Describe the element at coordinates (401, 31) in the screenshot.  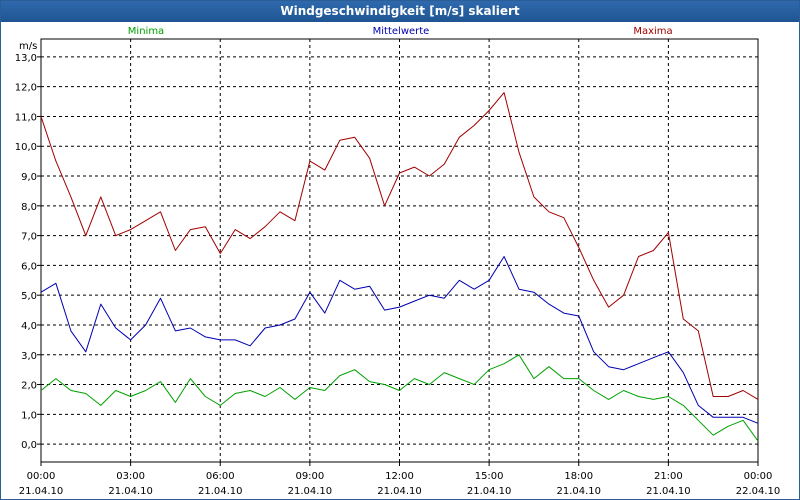
I see `legend-mittelwerte: Mittelwerte` at that location.